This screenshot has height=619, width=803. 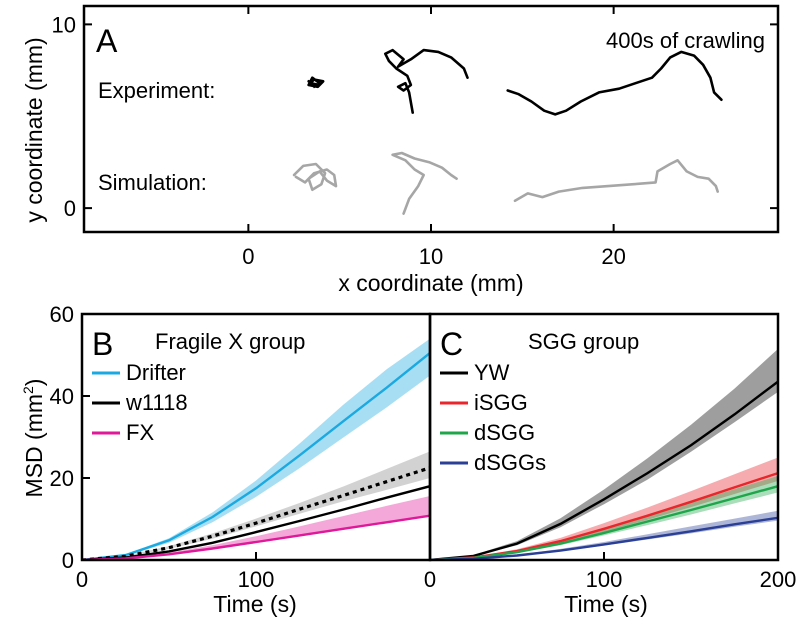 I want to click on y-tick-label: 40, so click(x=62, y=396).